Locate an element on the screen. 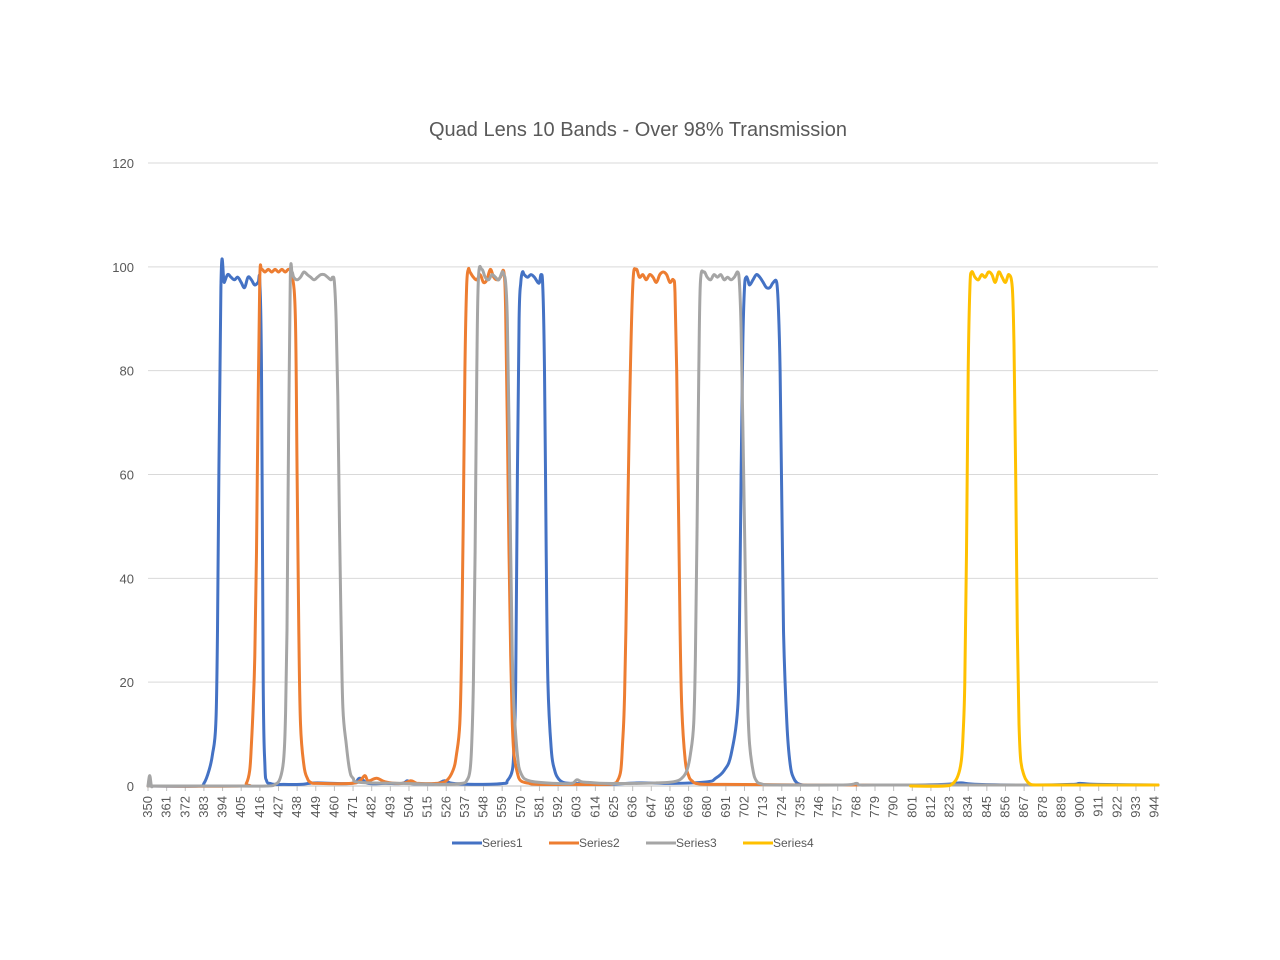 The height and width of the screenshot is (960, 1280). x-tick-label: 878 is located at coordinates (1042, 807).